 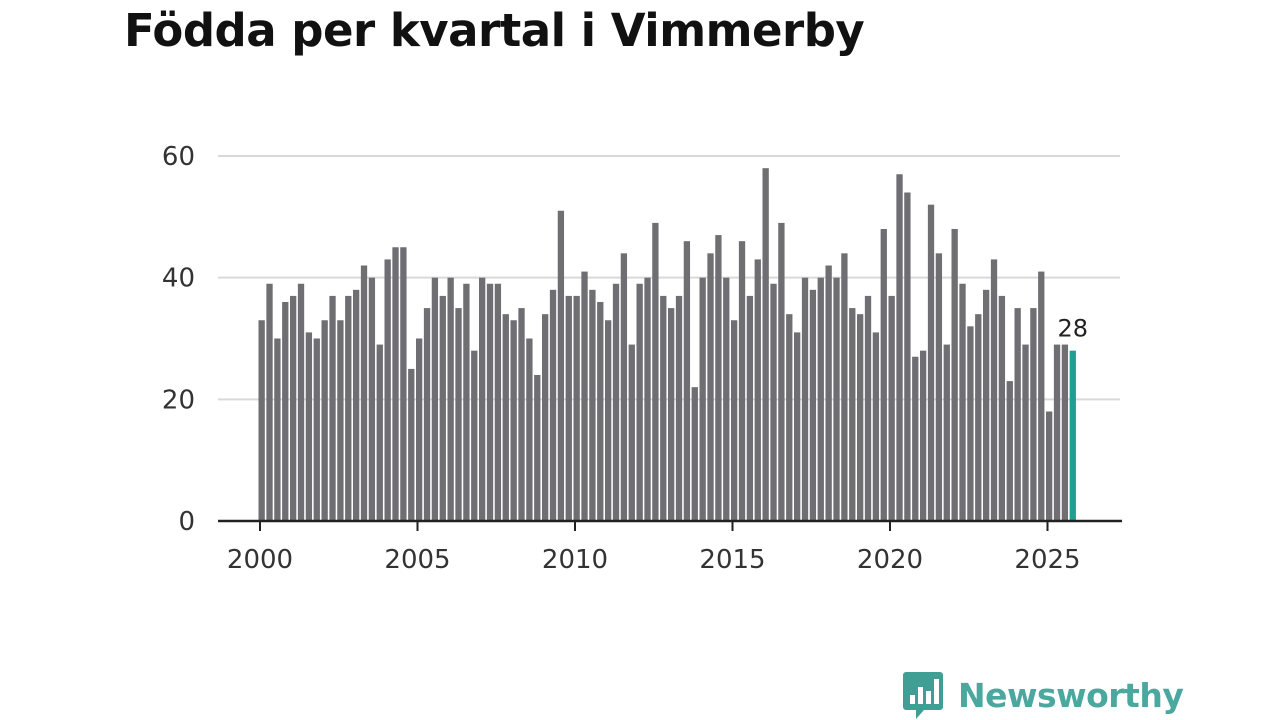 I want to click on x-tick-label: 2000, so click(x=260, y=560).